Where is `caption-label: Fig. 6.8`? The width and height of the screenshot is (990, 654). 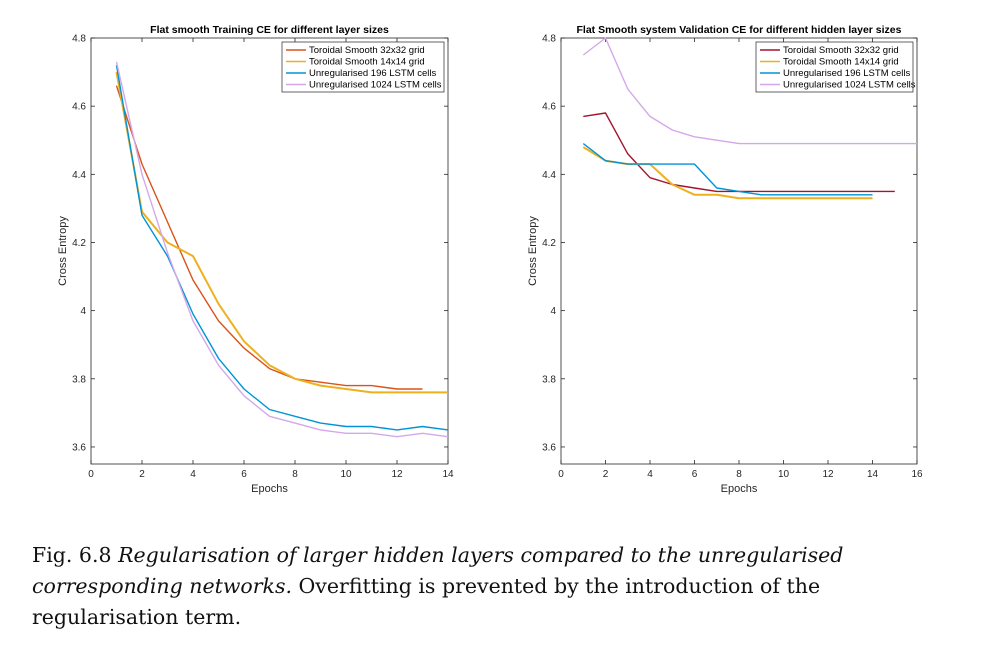 caption-label: Fig. 6.8 is located at coordinates (75, 555).